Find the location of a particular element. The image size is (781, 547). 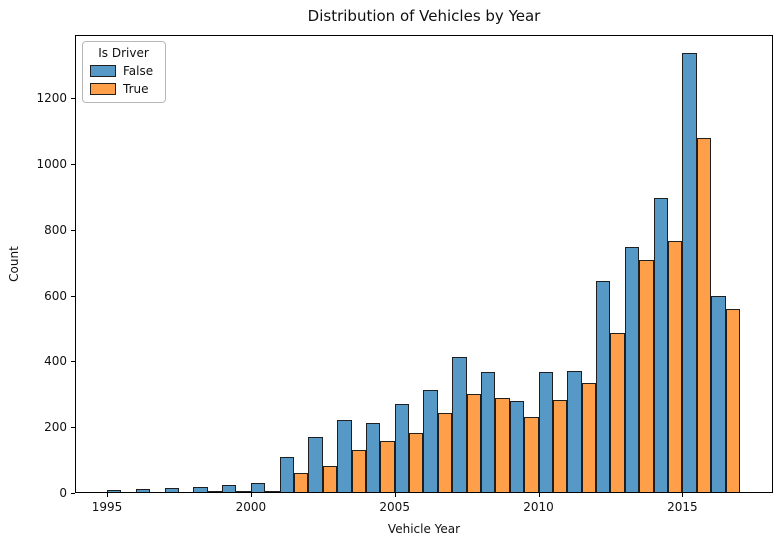

x-tick-label-2015: 2015 is located at coordinates (682, 507).